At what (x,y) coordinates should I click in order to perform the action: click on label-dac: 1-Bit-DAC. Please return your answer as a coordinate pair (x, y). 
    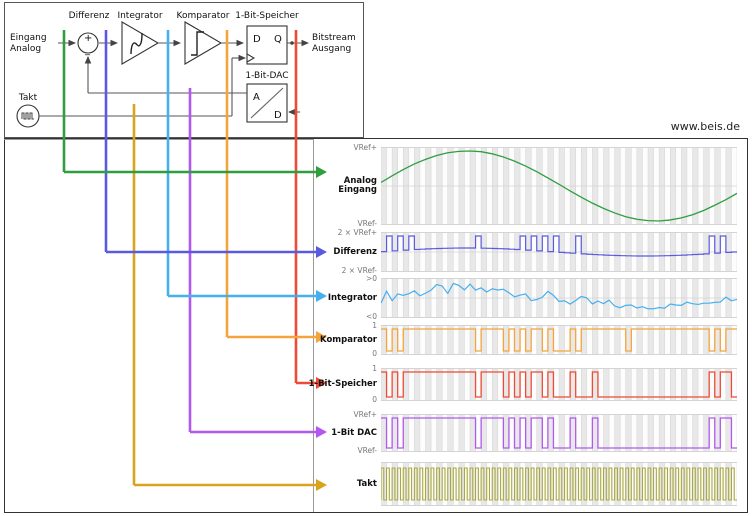
    Looking at the image, I should click on (266, 76).